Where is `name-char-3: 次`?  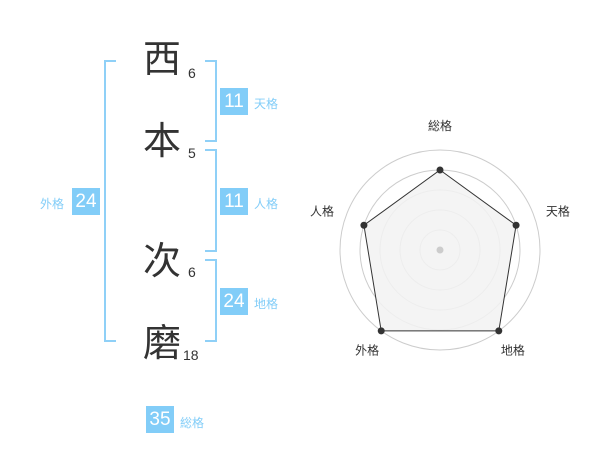
name-char-3: 次 is located at coordinates (161, 261).